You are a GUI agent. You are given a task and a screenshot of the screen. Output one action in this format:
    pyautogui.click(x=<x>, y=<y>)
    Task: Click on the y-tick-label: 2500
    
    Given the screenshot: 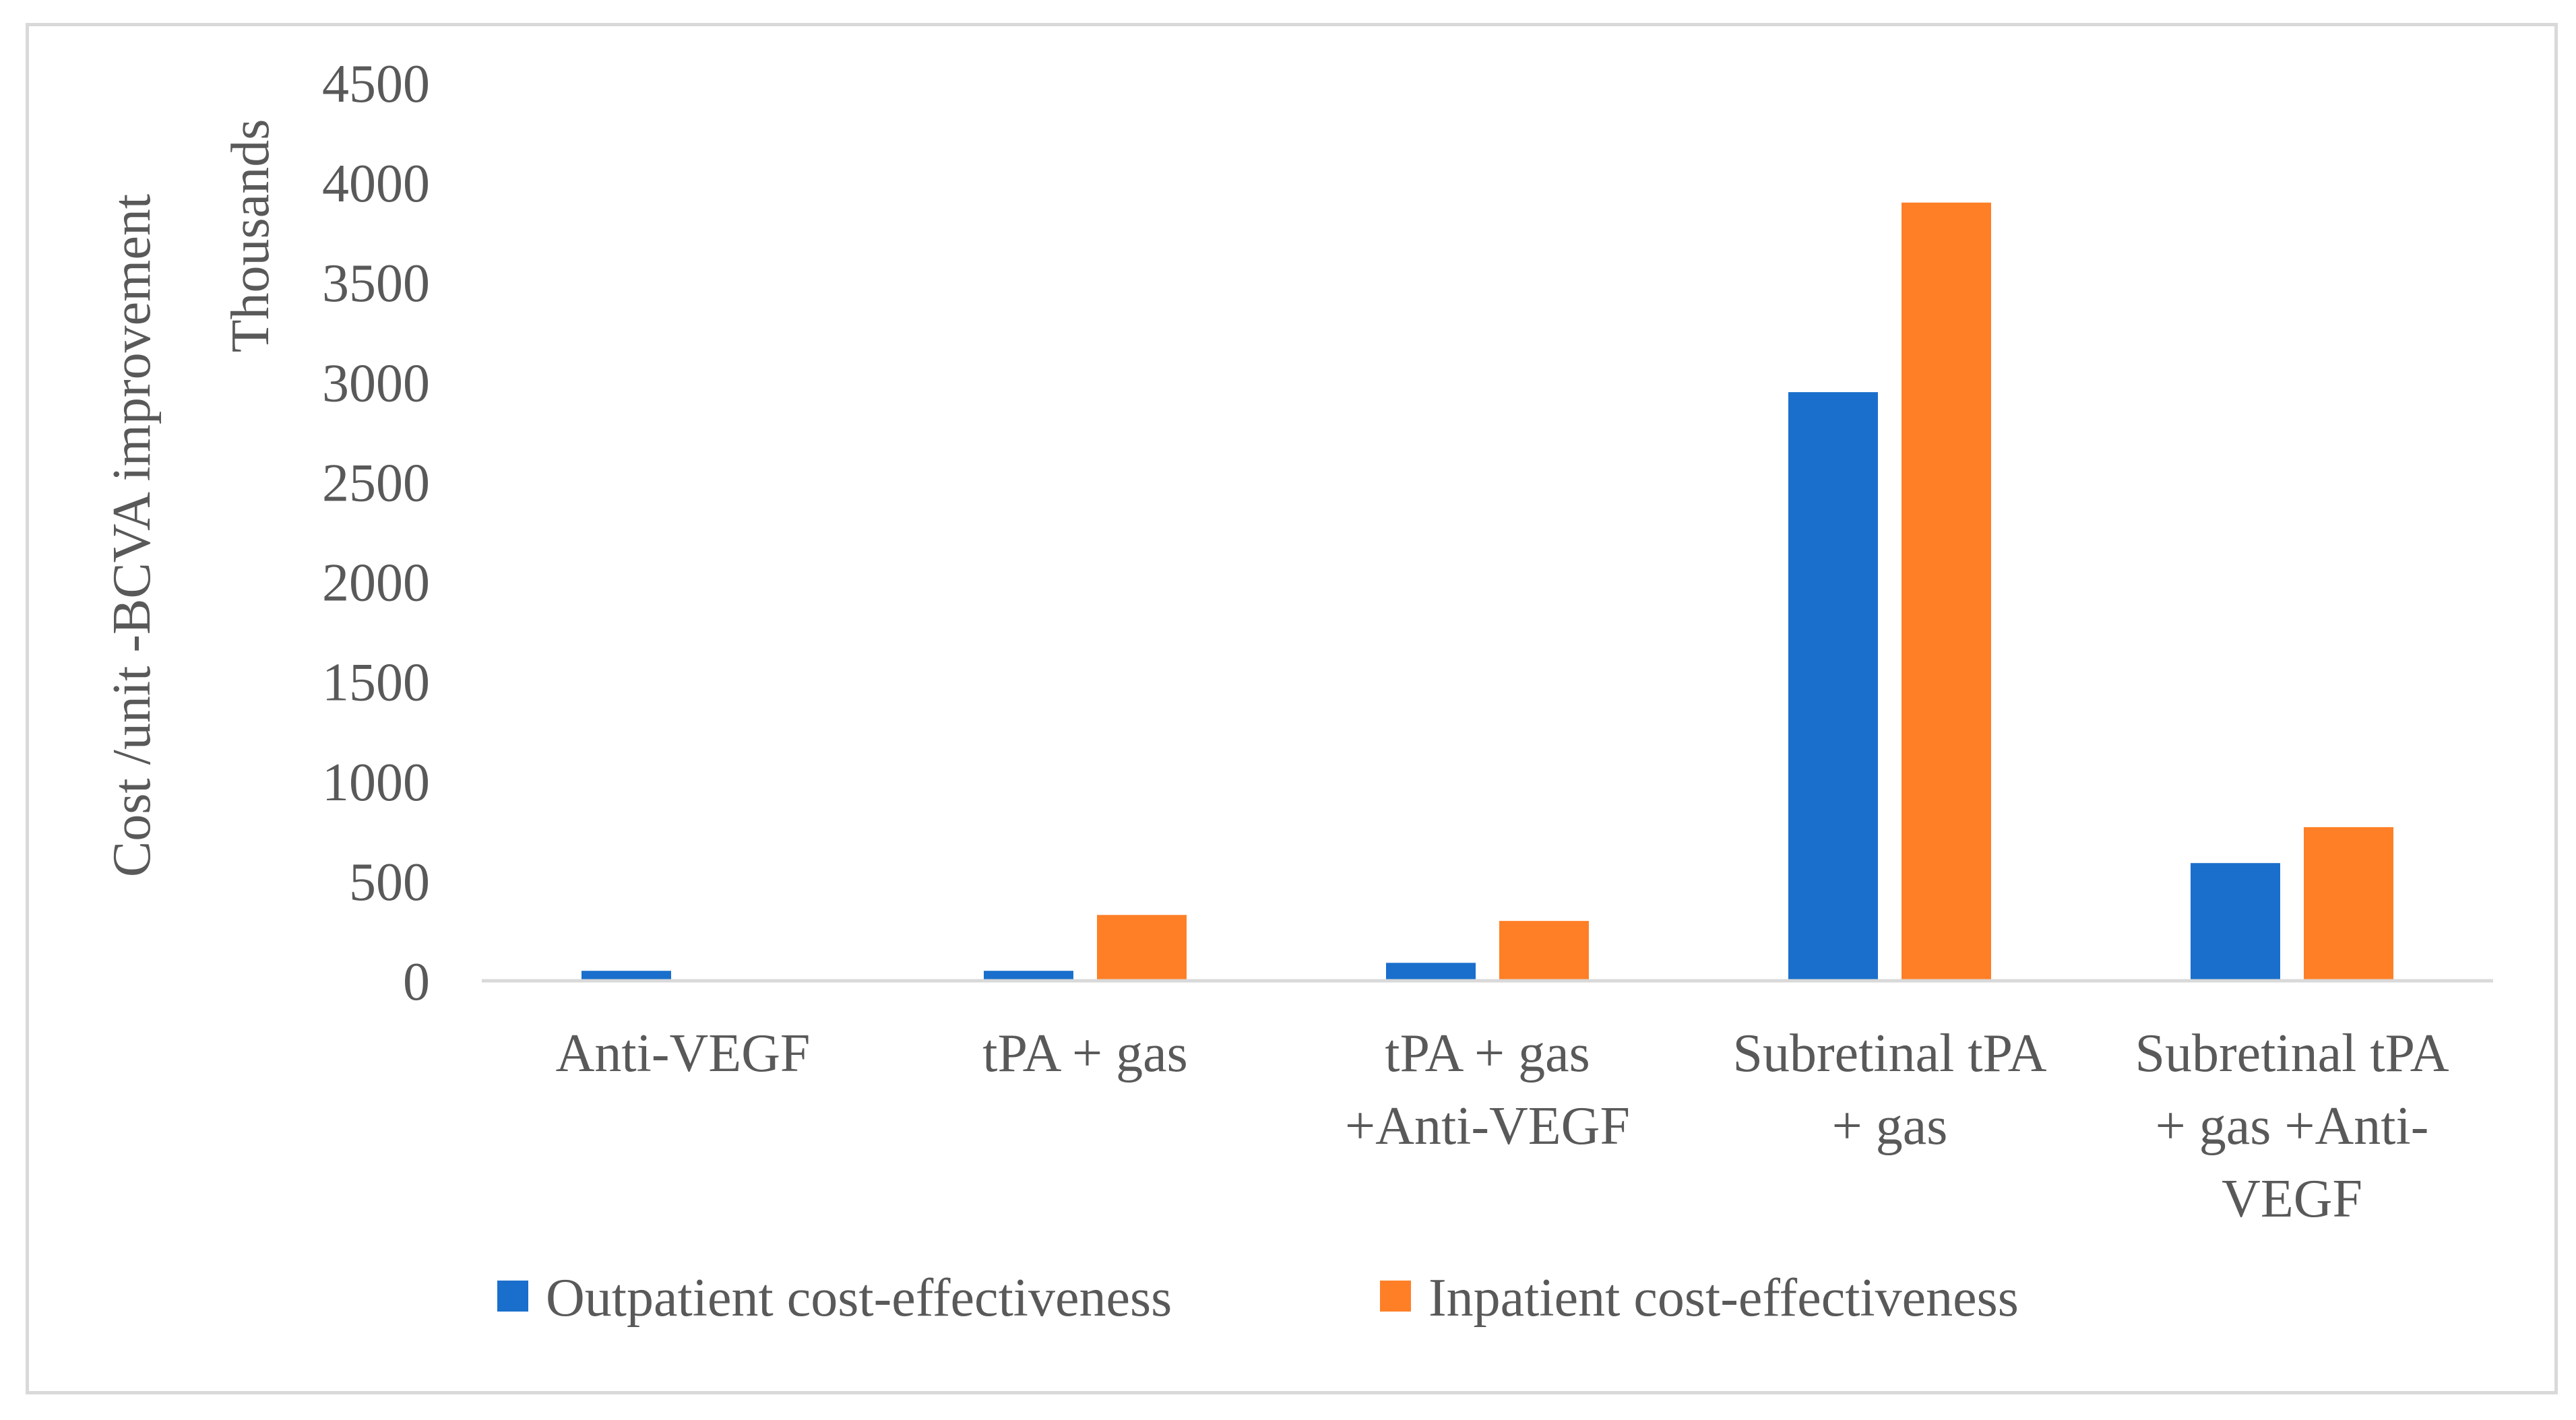 What is the action you would take?
    pyautogui.click(x=376, y=483)
    